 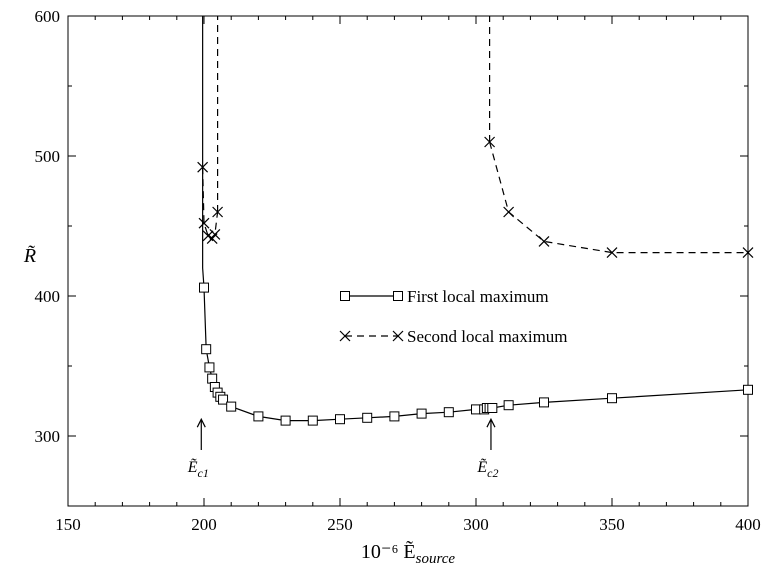 I want to click on annotation-layer: Ẽc1 Ẽc2, so click(x=343, y=448).